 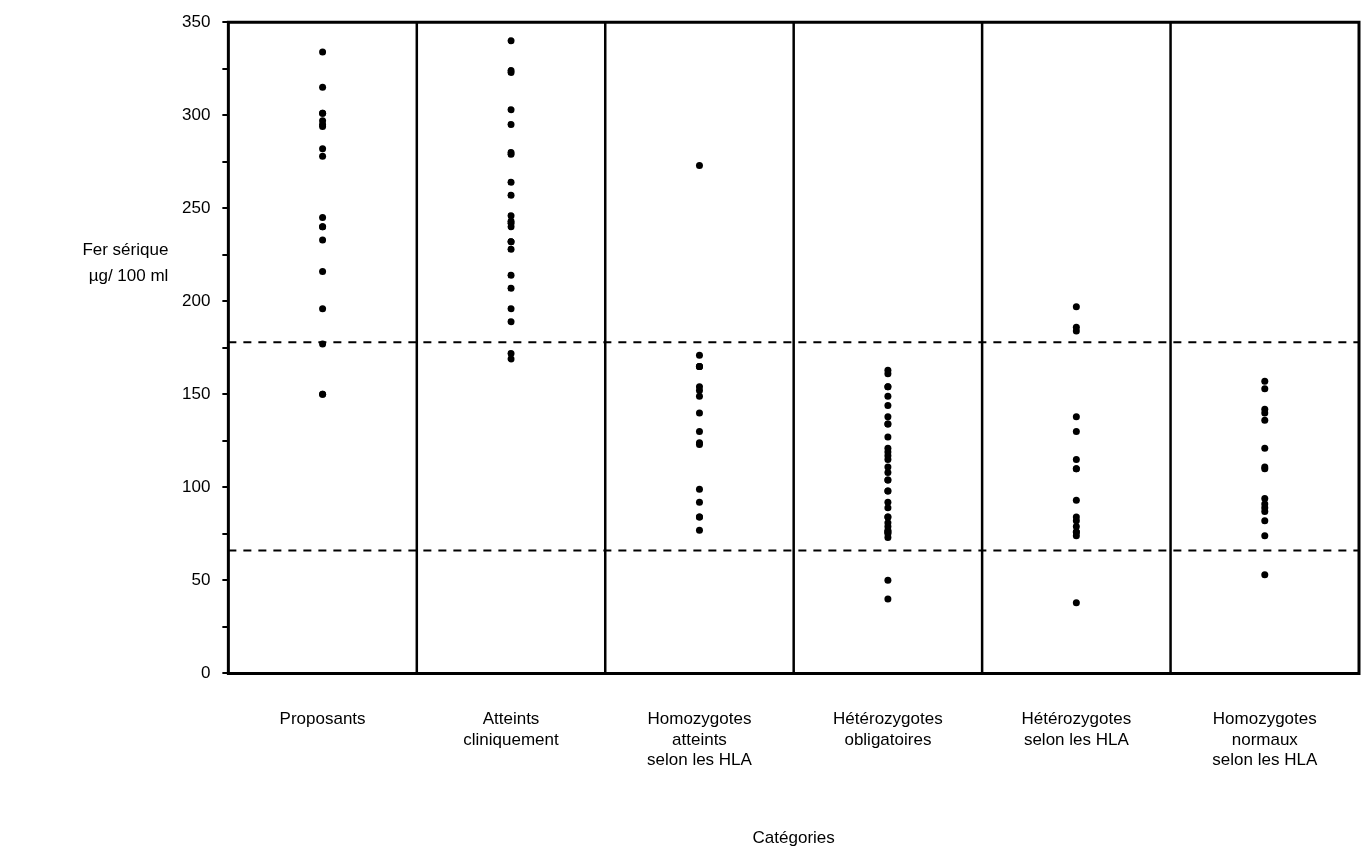 What do you see at coordinates (125, 262) in the screenshot?
I see `y-axis-title: Fer sérique µg/ 100 ml` at bounding box center [125, 262].